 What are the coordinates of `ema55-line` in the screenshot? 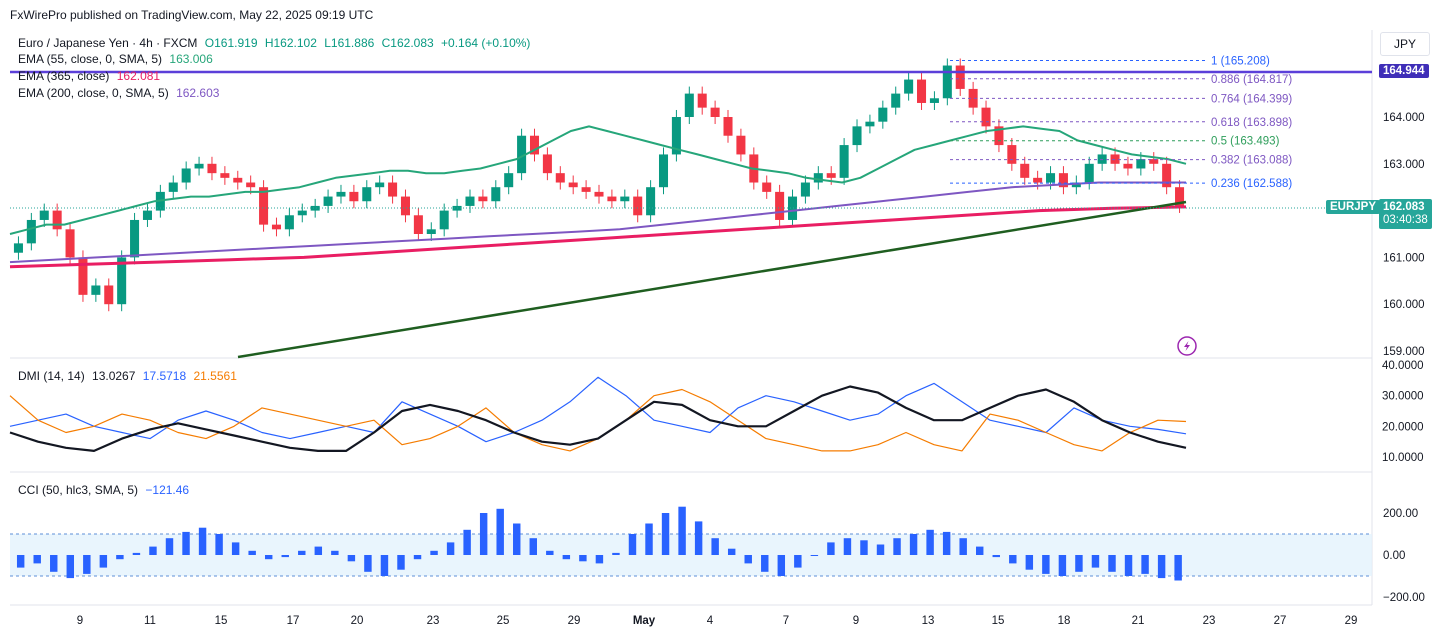 It's located at (598, 180).